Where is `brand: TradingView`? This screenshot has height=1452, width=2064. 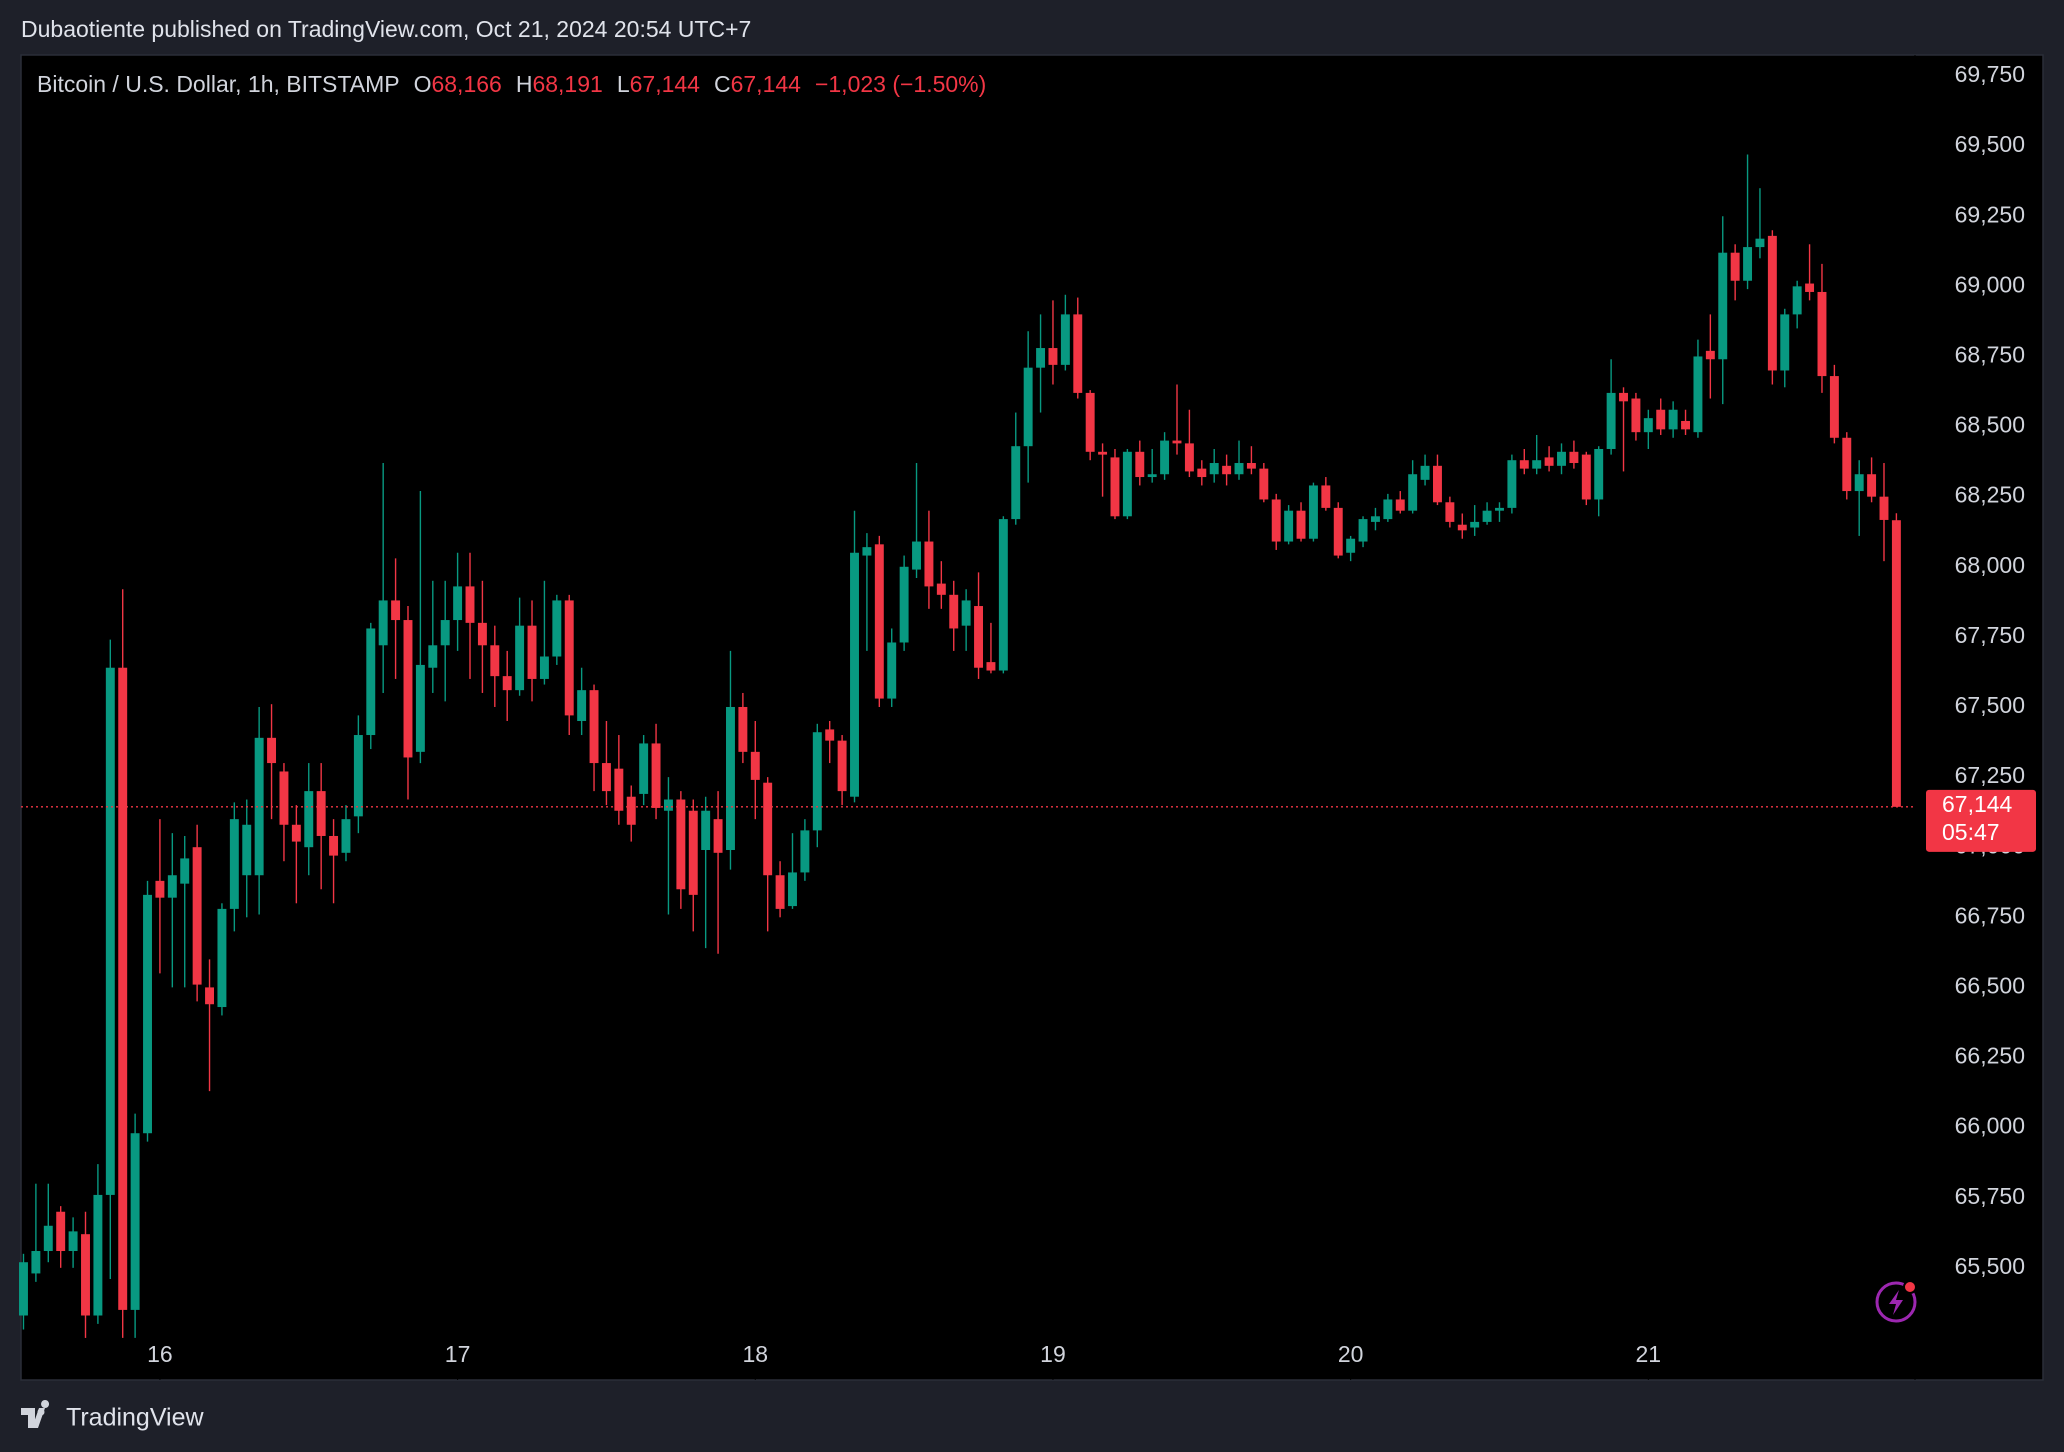 brand: TradingView is located at coordinates (135, 1418).